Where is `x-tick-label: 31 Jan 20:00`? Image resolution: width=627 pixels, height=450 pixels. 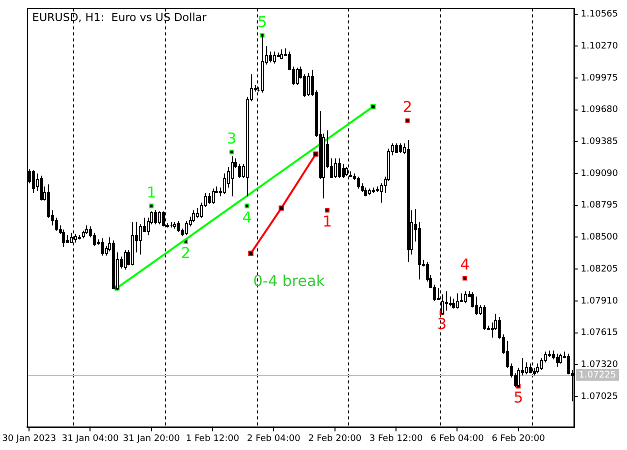
x-tick-label: 31 Jan 20:00 is located at coordinates (151, 439).